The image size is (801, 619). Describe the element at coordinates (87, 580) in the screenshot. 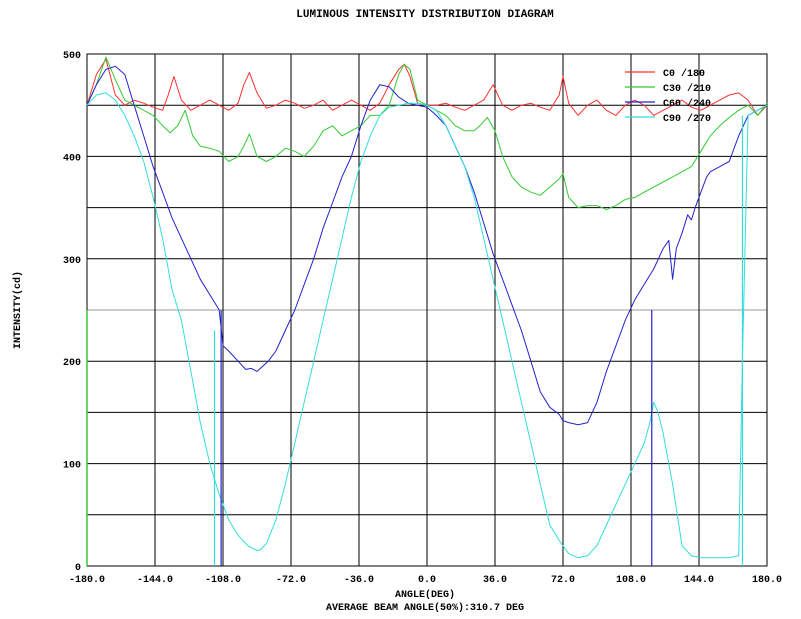

I see `x-tick-label: -180.0` at that location.